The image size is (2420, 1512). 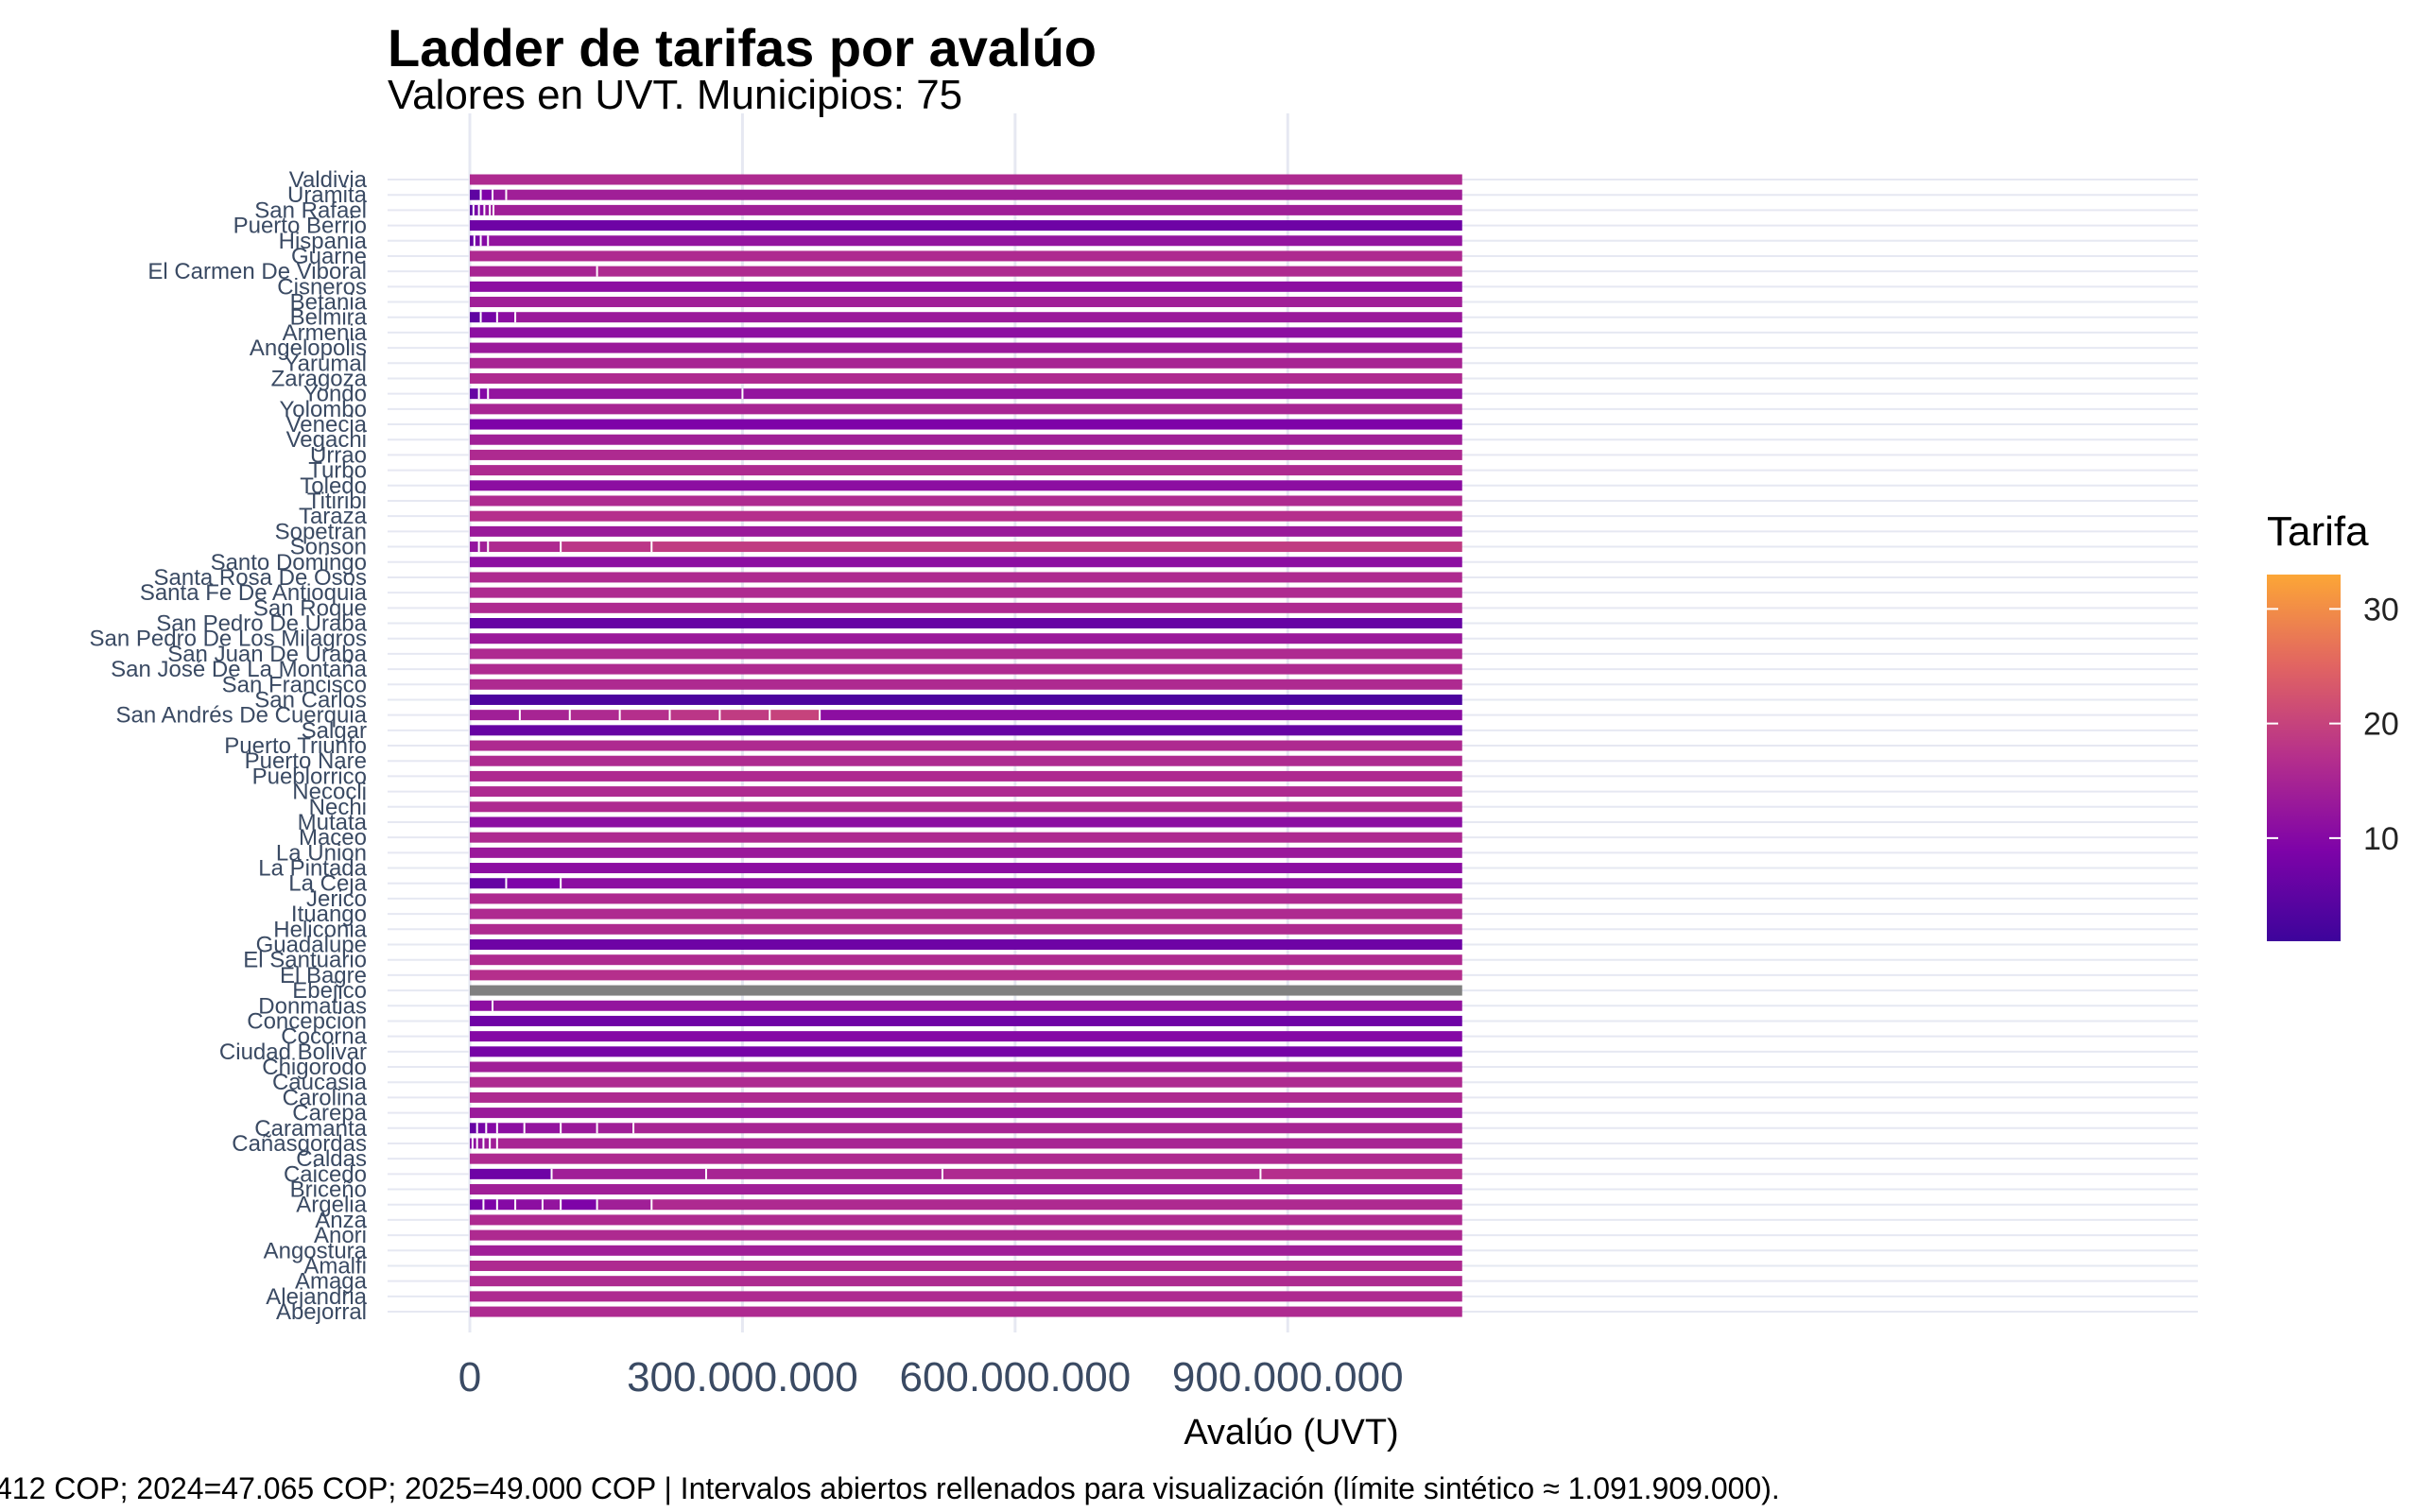 What do you see at coordinates (2333, 724) in the screenshot?
I see `legend-ticks: 10 20 30` at bounding box center [2333, 724].